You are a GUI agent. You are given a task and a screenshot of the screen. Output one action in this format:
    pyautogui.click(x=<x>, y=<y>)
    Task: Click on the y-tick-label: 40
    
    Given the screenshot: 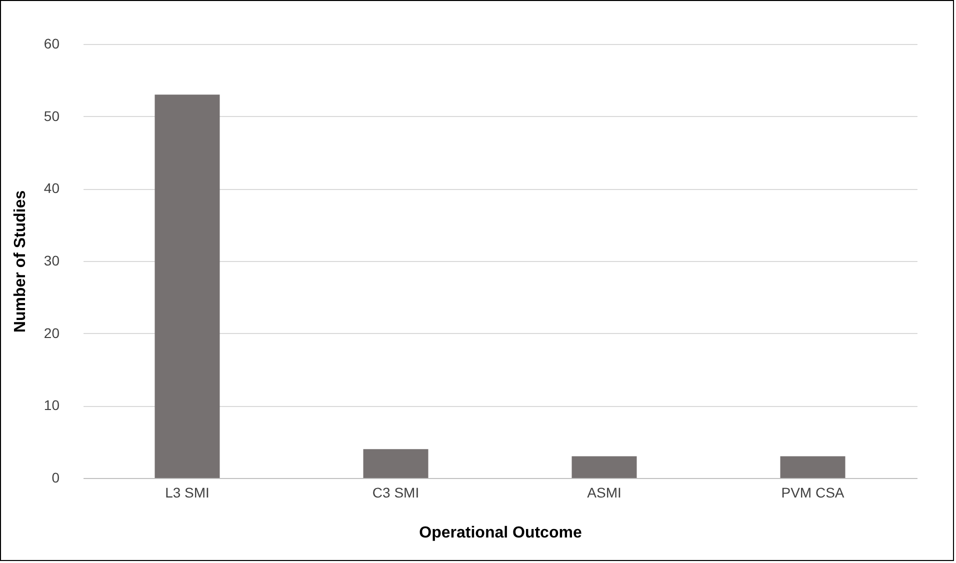 What is the action you would take?
    pyautogui.click(x=52, y=188)
    